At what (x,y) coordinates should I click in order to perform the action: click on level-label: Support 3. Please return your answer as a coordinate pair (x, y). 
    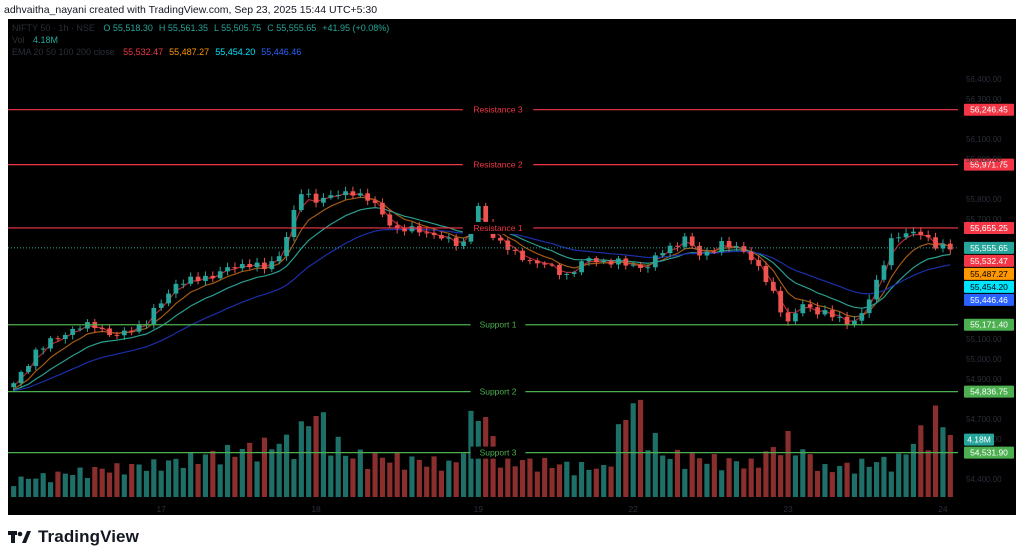
    Looking at the image, I should click on (498, 453).